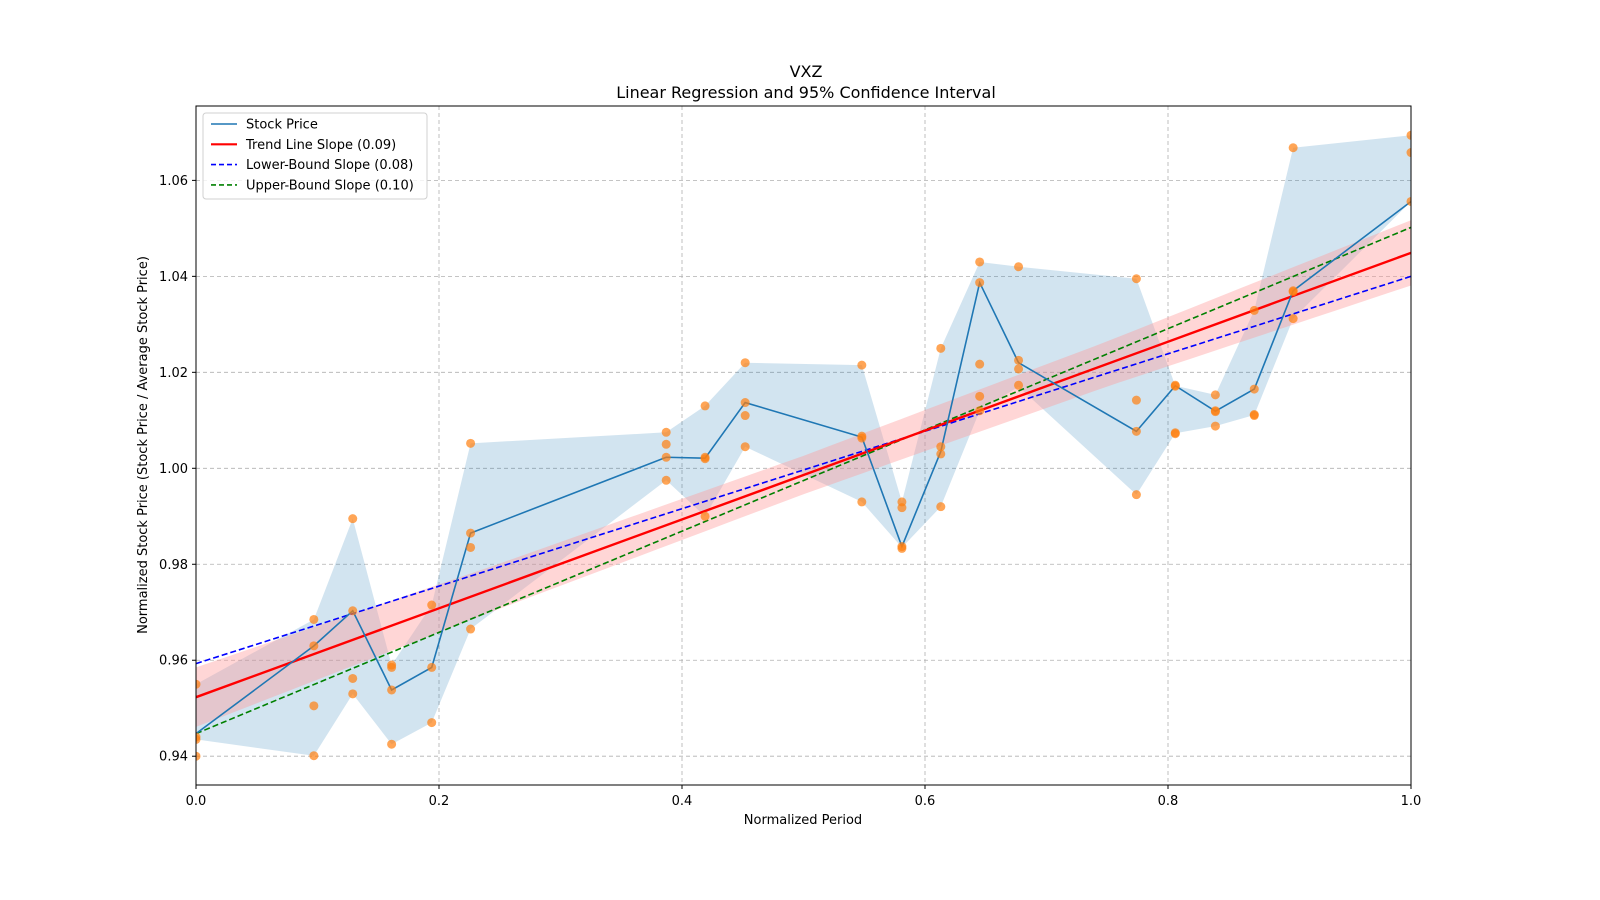  Describe the element at coordinates (173, 277) in the screenshot. I see `y-tick-label-5: 1.04` at that location.